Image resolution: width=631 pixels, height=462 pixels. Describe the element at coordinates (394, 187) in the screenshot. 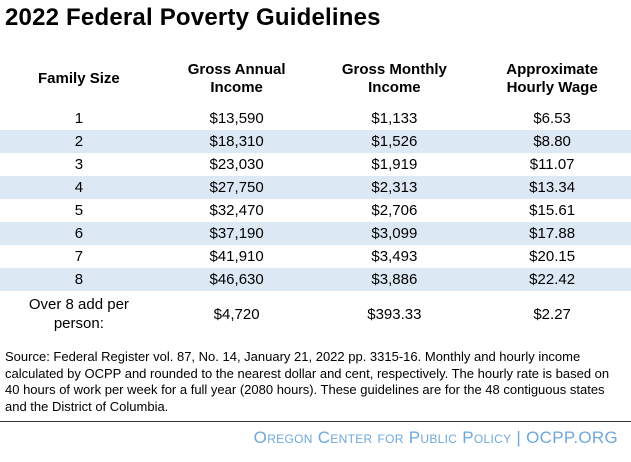

I see `cell-monthly-income: $2,313` at that location.